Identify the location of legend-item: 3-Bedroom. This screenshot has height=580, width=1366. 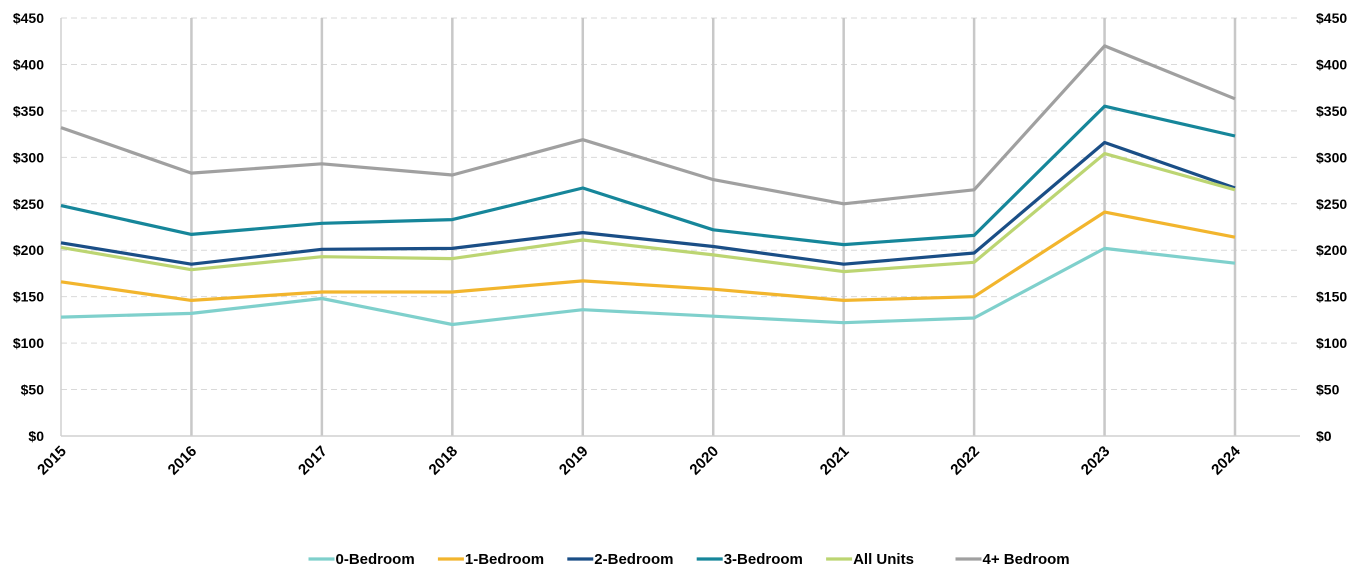
(749, 559).